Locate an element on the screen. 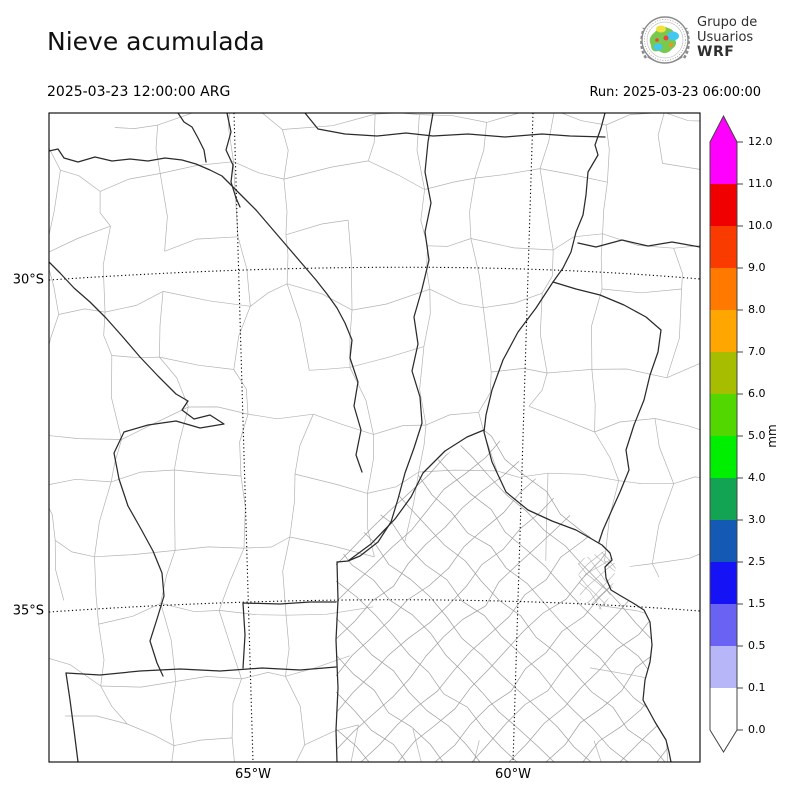 This screenshot has height=800, width=800. logo-inner-ring is located at coordinates (665, 40).